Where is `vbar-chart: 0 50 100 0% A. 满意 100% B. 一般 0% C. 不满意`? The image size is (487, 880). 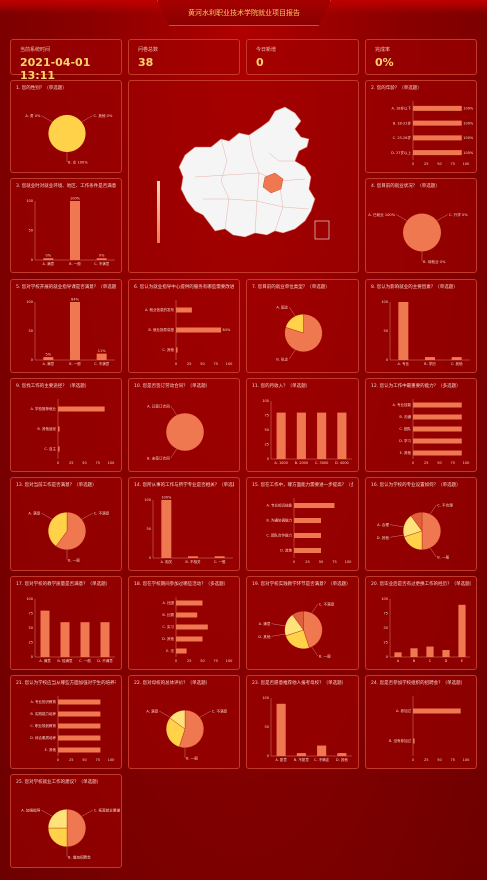 vbar-chart: 0 50 100 0% A. 满意 100% B. 一般 0% C. 不满意 is located at coordinates (67, 226).